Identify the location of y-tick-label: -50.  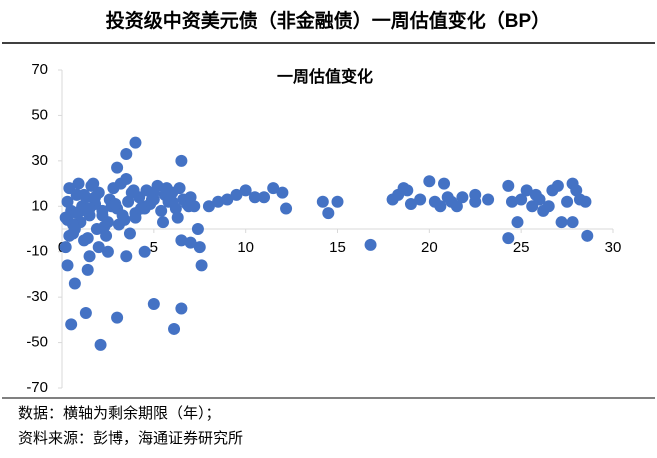
(37, 342).